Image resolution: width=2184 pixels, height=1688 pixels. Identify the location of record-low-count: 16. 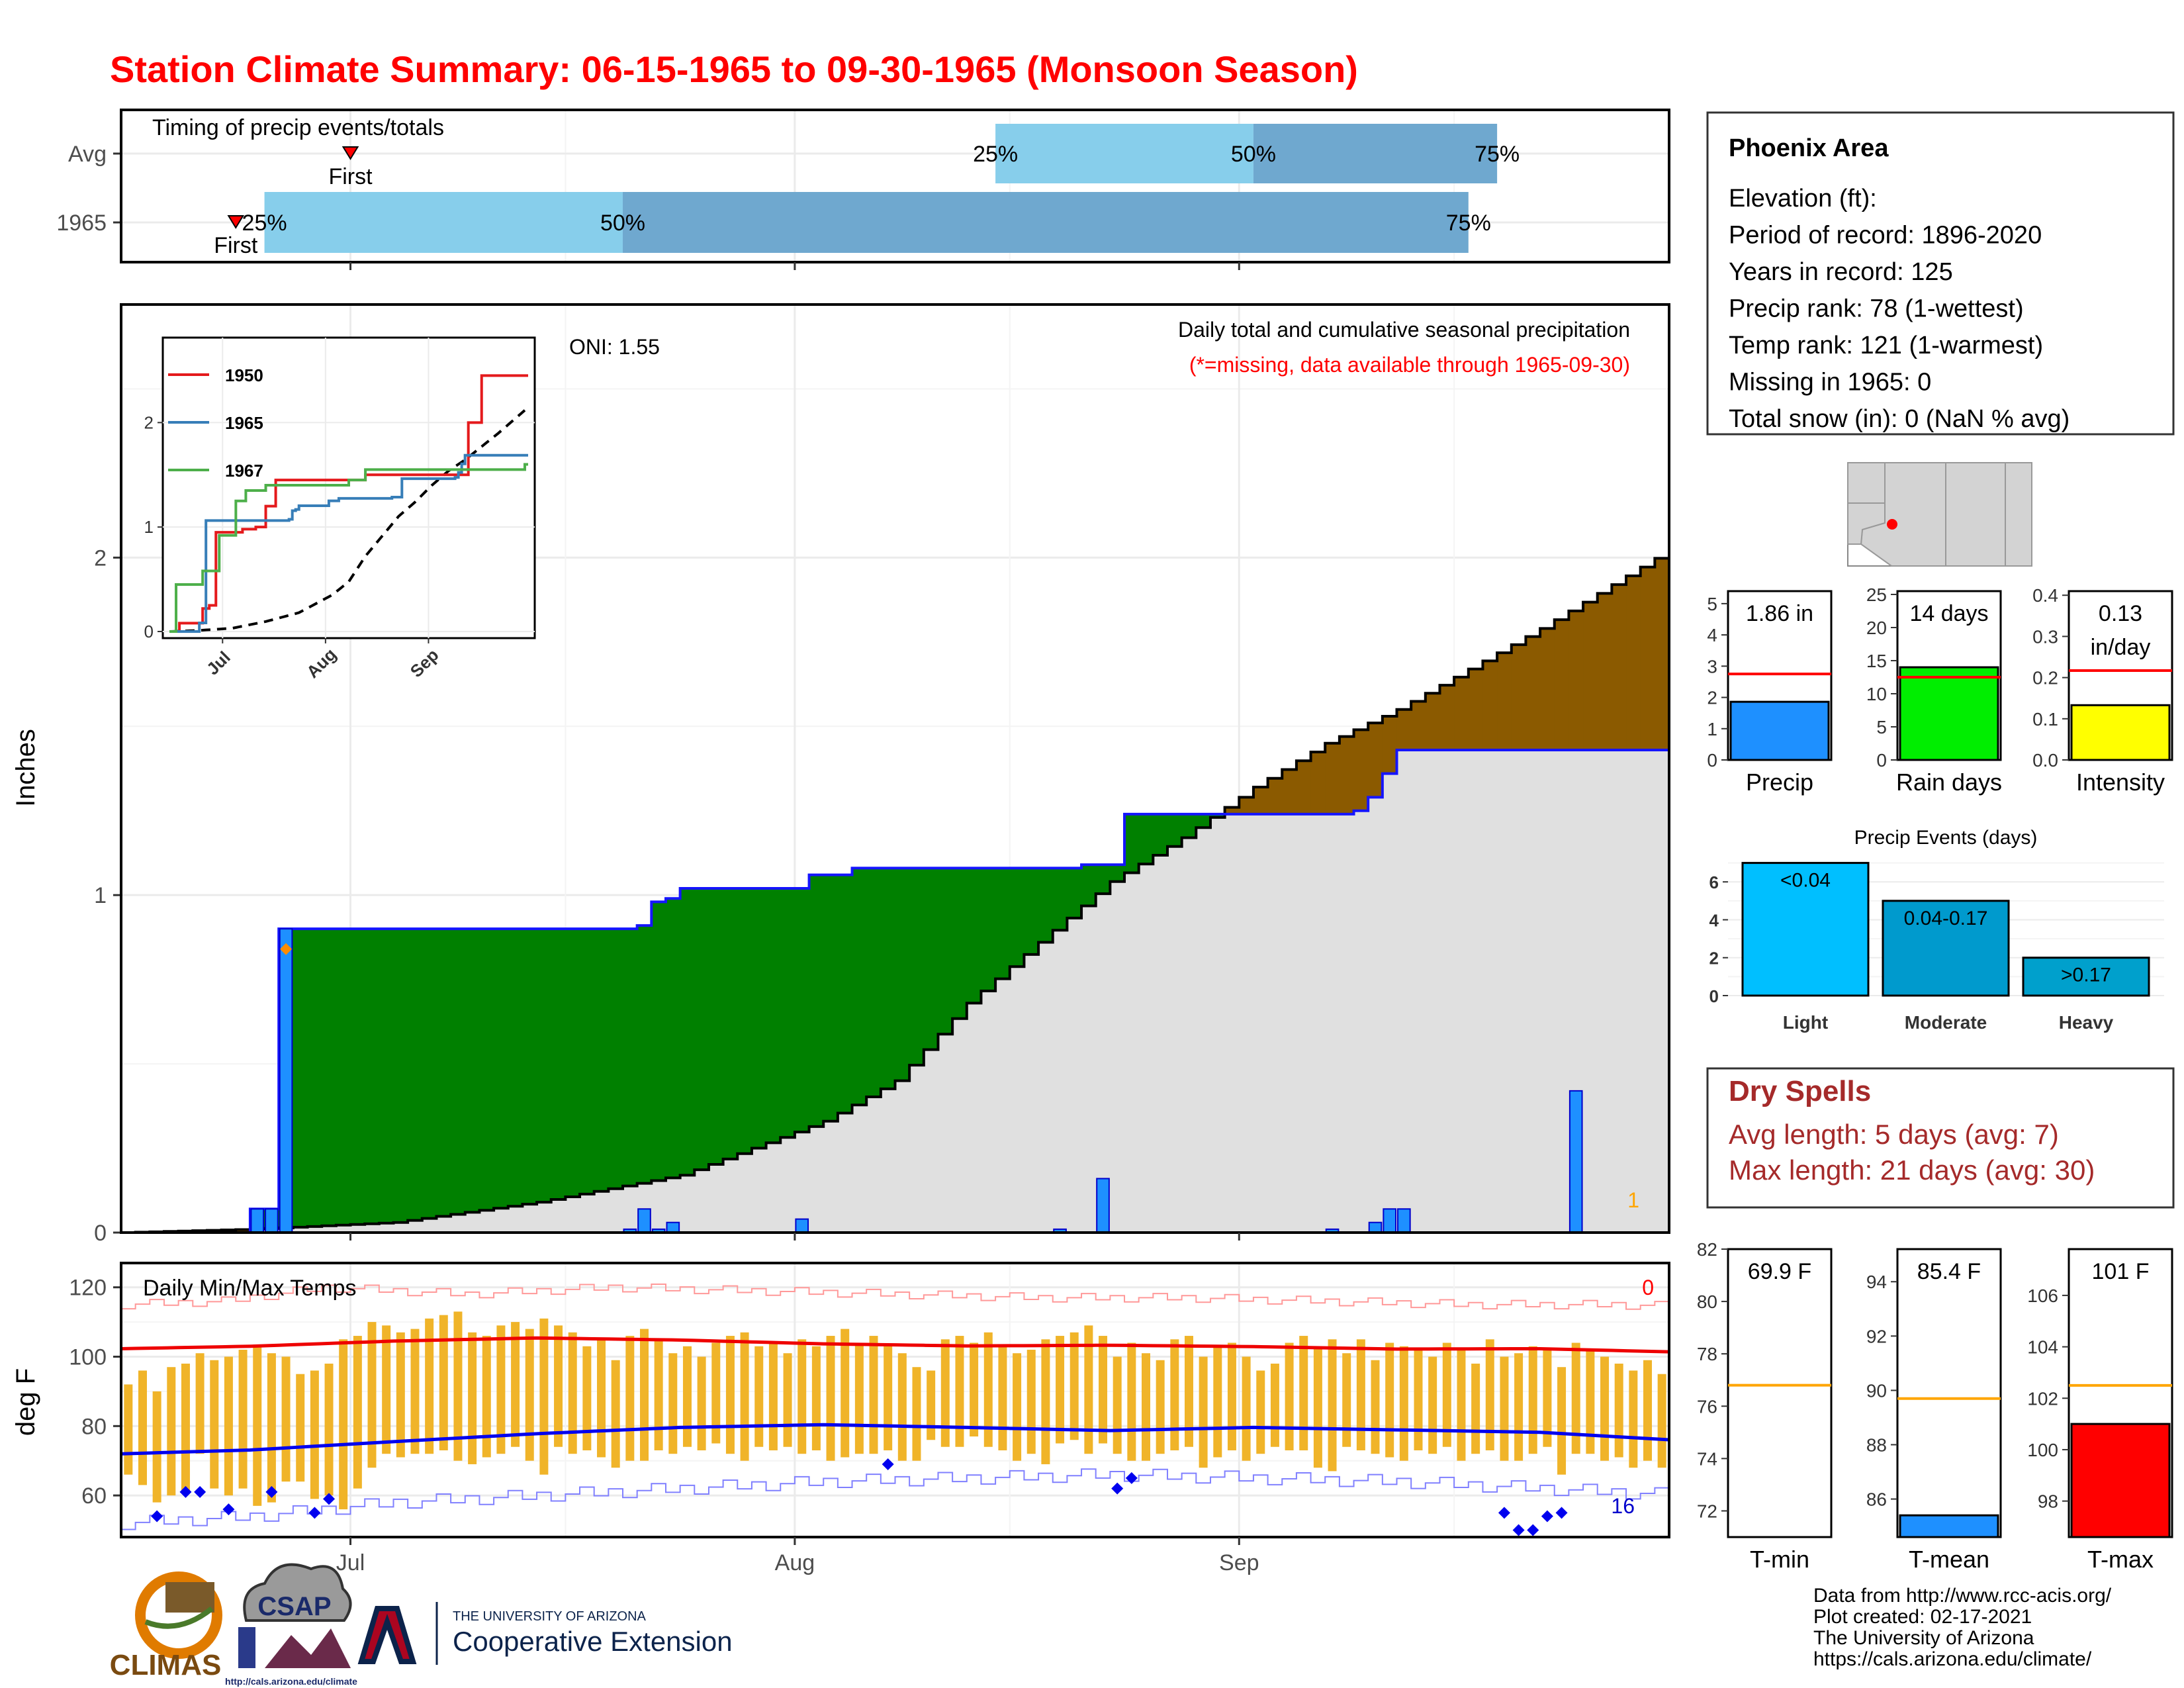
(1623, 1506).